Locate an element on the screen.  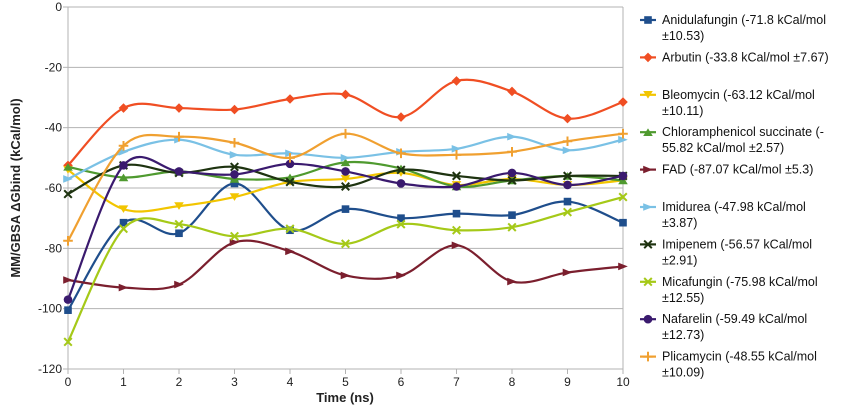
series-fad is located at coordinates (345, 265).